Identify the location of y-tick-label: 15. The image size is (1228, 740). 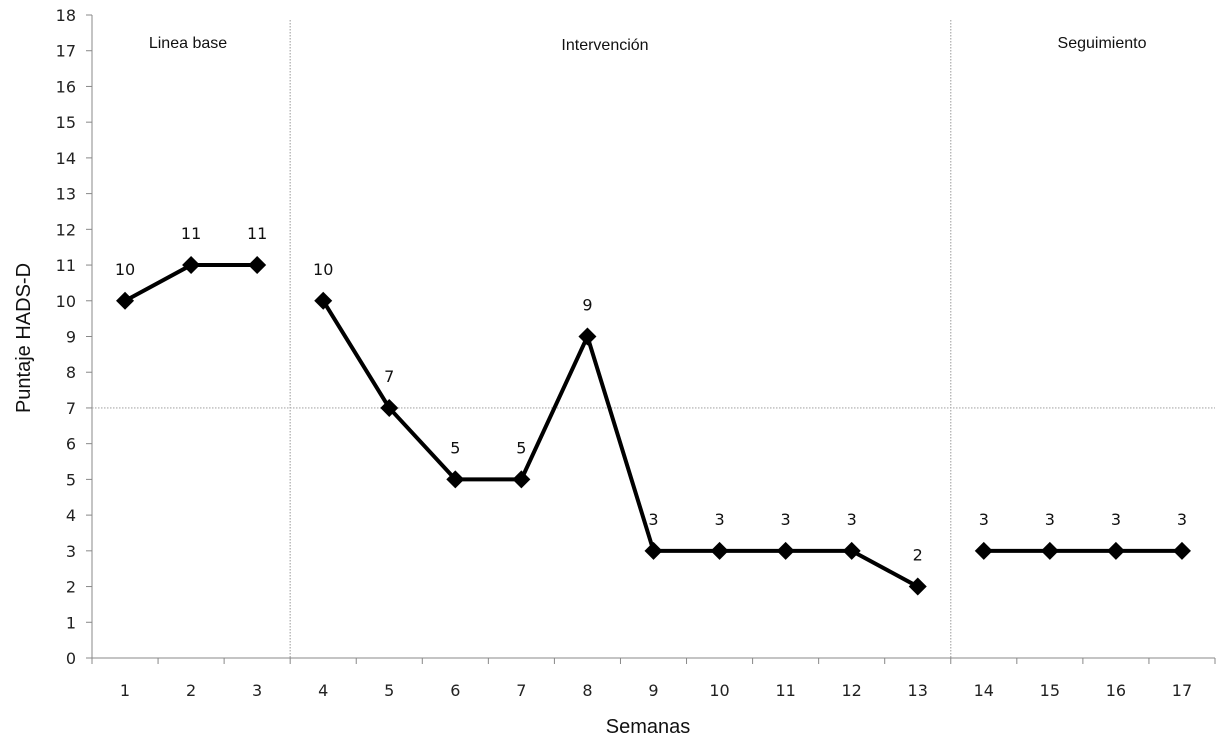
(66, 122).